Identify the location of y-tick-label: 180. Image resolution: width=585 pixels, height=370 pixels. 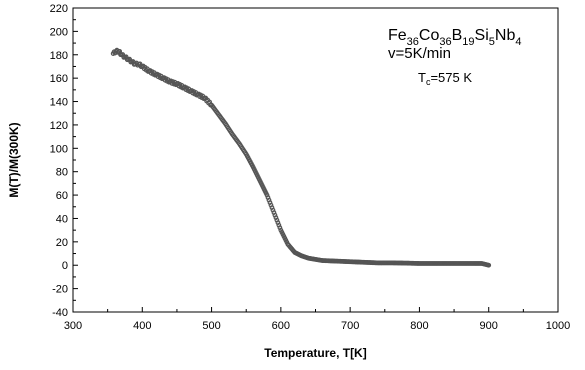
(59, 56).